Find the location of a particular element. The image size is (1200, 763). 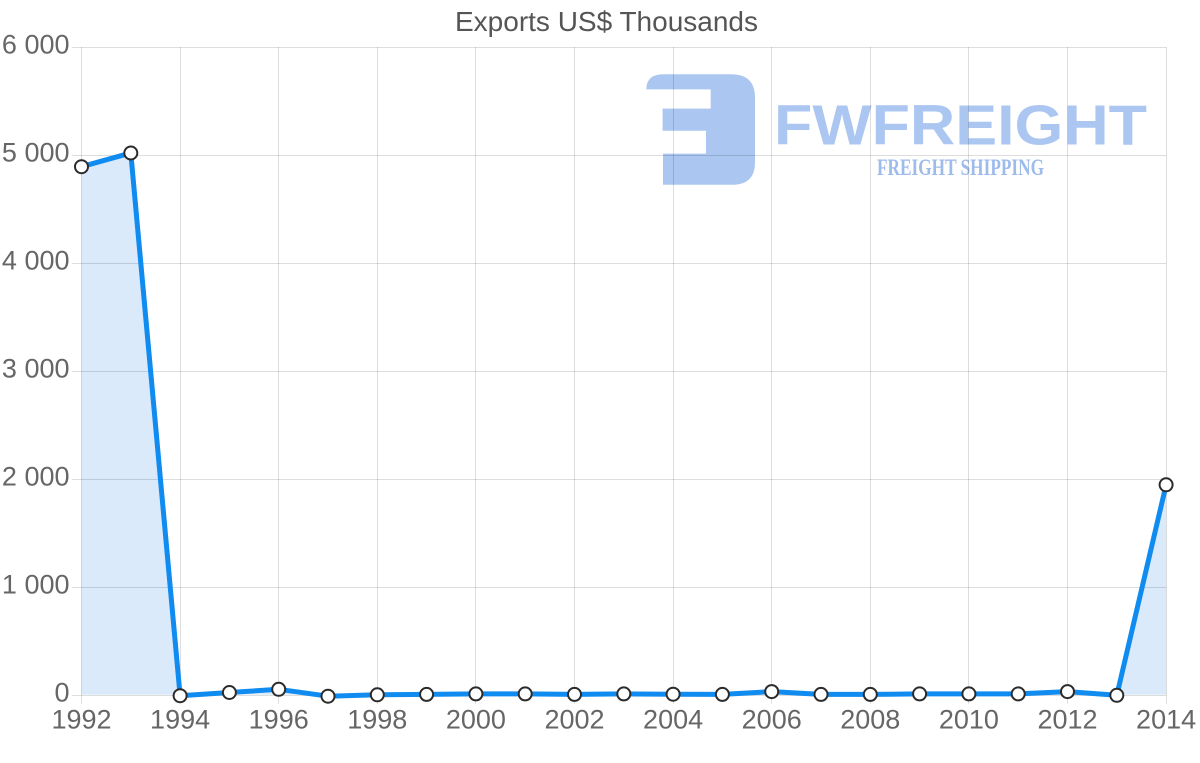

svg-text: FREIGHT SHIPPING is located at coordinates (960, 167).